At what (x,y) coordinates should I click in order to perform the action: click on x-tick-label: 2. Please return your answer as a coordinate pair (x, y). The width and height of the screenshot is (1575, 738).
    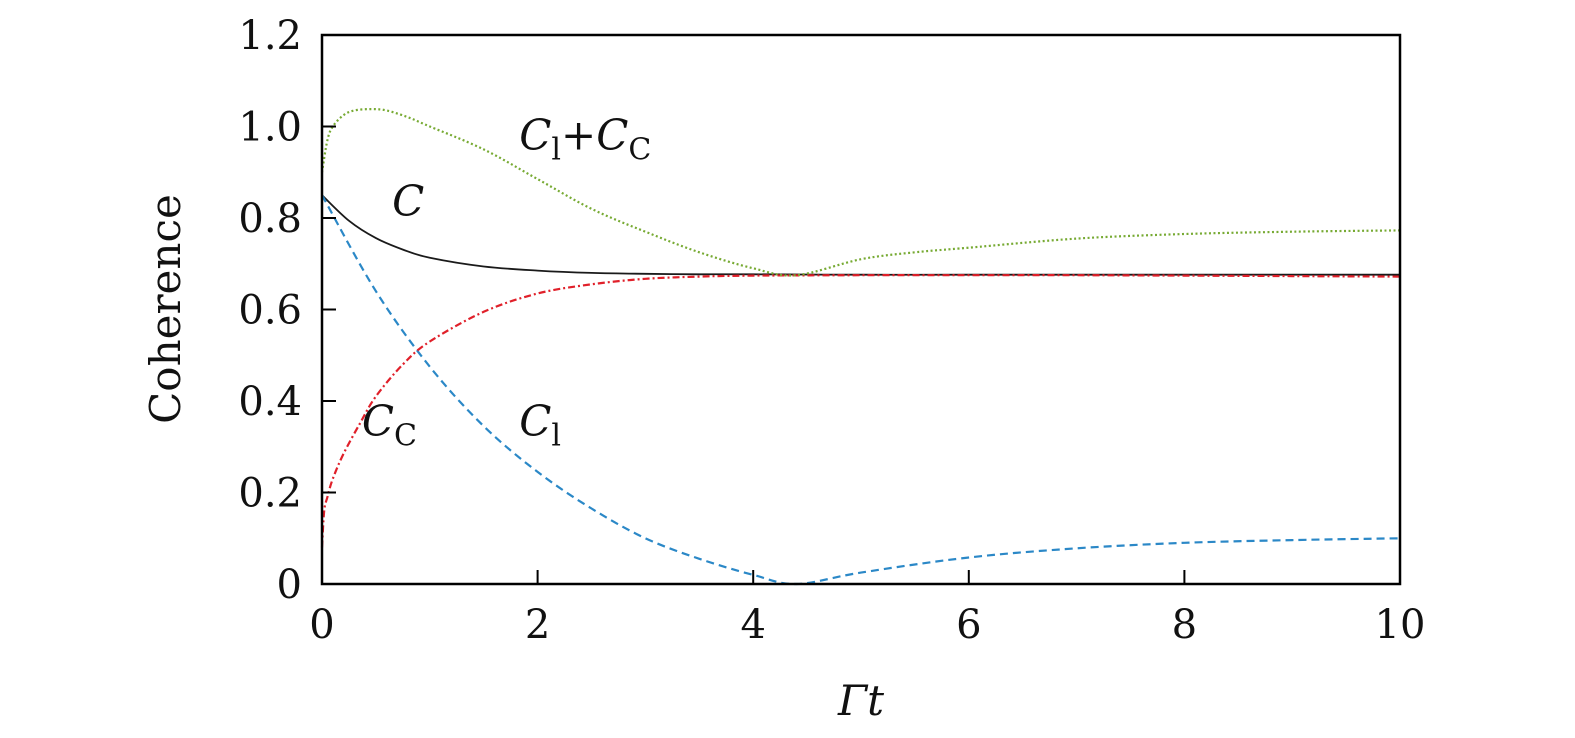
    Looking at the image, I should click on (537, 625).